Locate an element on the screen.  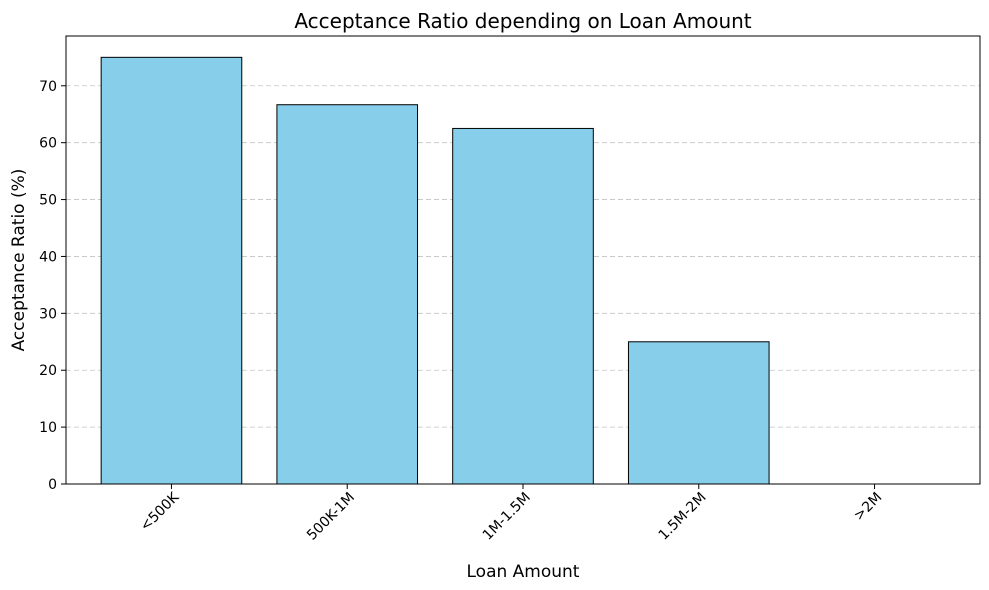
y-tick-label-70: 70 is located at coordinates (48, 87).